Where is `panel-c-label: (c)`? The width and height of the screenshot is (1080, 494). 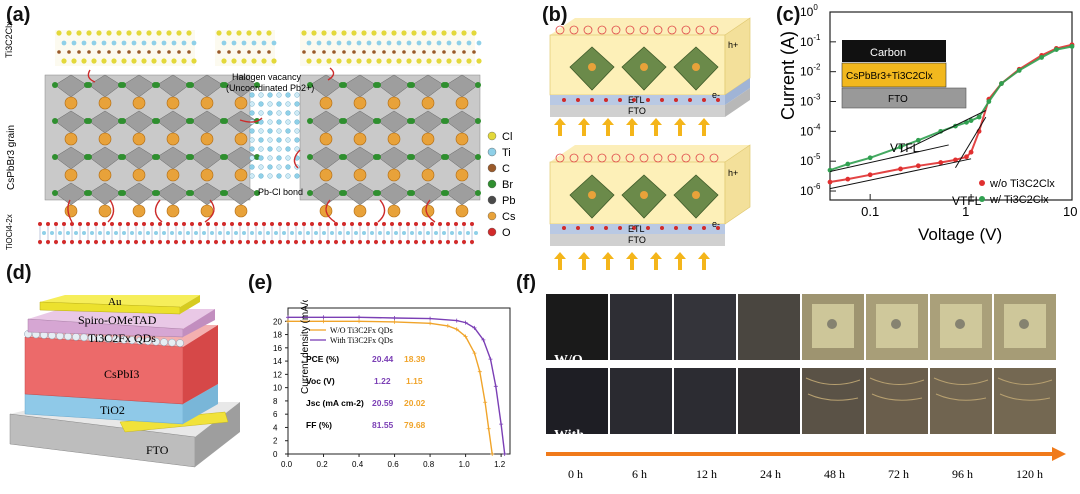 panel-c-label: (c) is located at coordinates (788, 15).